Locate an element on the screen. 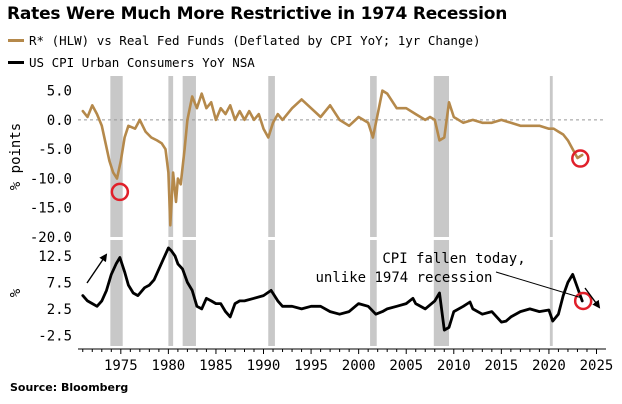 This screenshot has width=622, height=404. top-y-tick-label: 5.0 is located at coordinates (59, 92).